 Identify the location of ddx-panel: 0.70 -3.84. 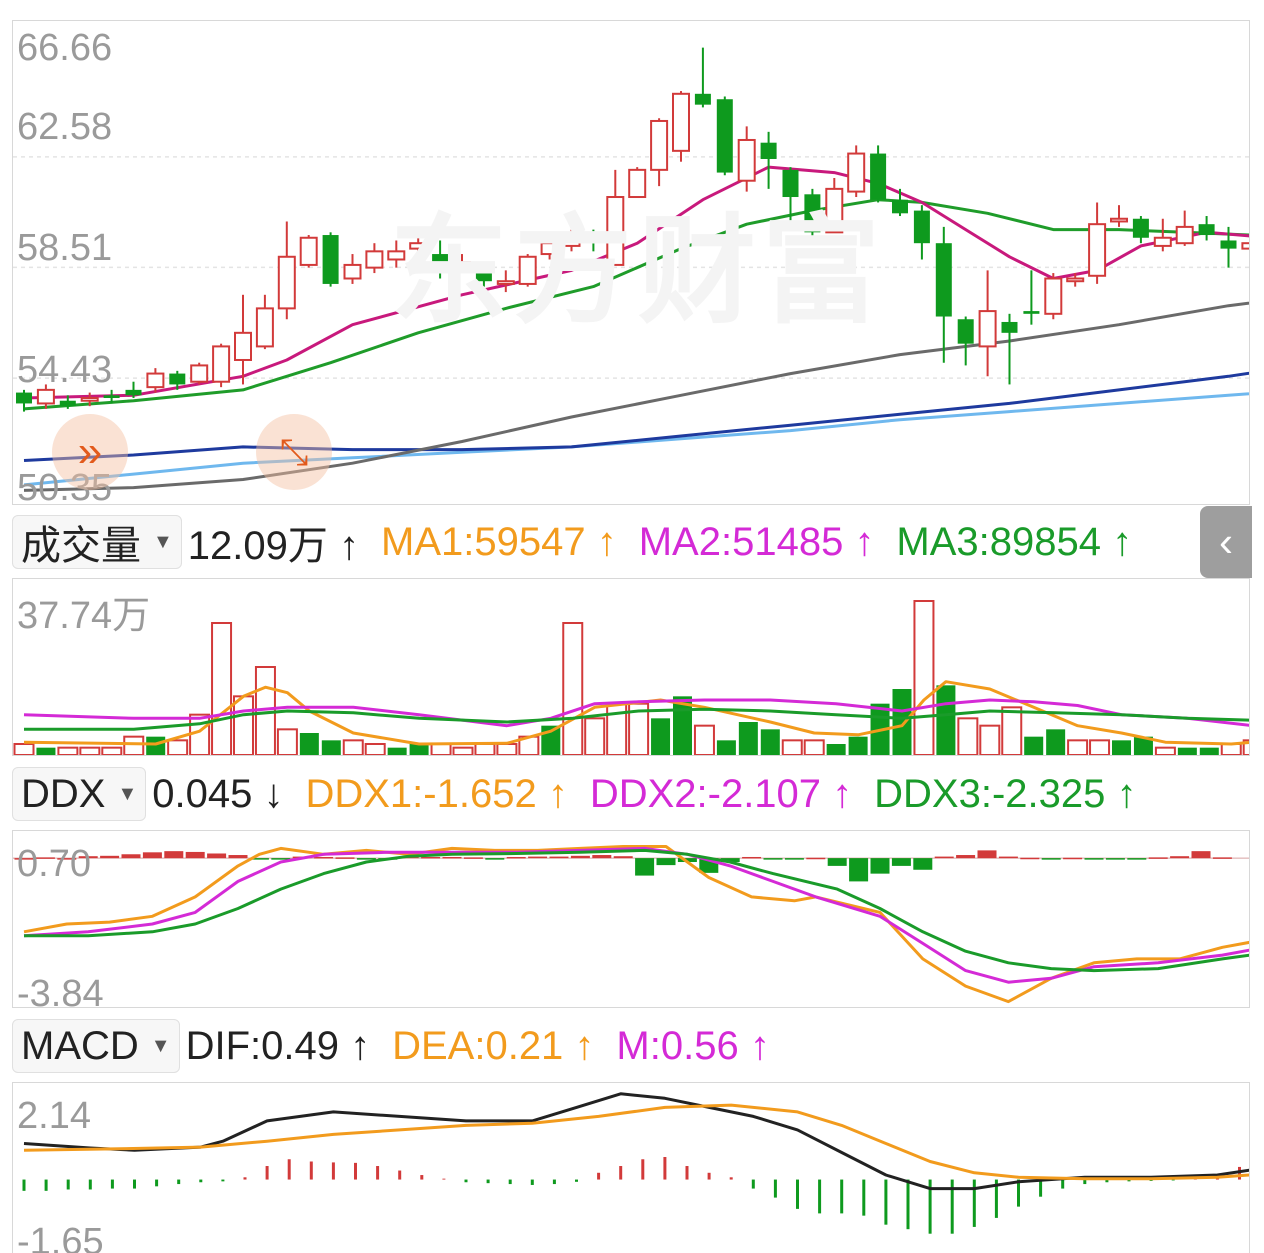
(631, 919).